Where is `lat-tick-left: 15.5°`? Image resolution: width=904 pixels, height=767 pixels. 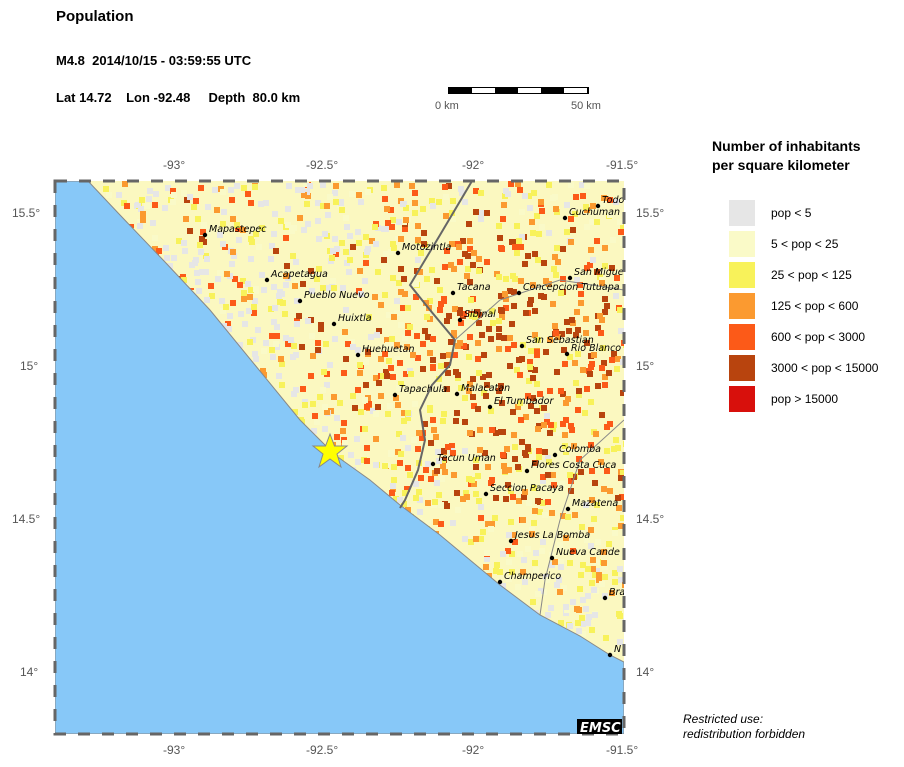 lat-tick-left: 15.5° is located at coordinates (26, 213).